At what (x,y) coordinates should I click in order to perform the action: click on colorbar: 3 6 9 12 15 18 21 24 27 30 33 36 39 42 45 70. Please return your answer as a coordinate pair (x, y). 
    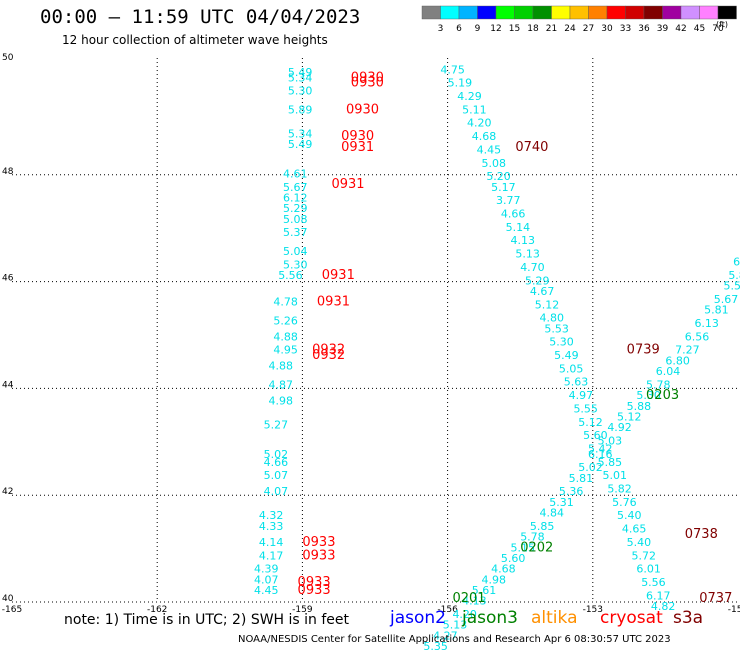
    Looking at the image, I should click on (579, 19).